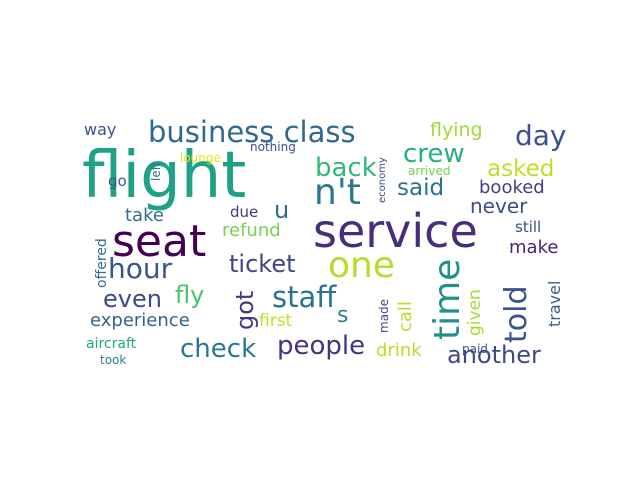  Describe the element at coordinates (521, 169) in the screenshot. I see `word-asked: asked` at that location.